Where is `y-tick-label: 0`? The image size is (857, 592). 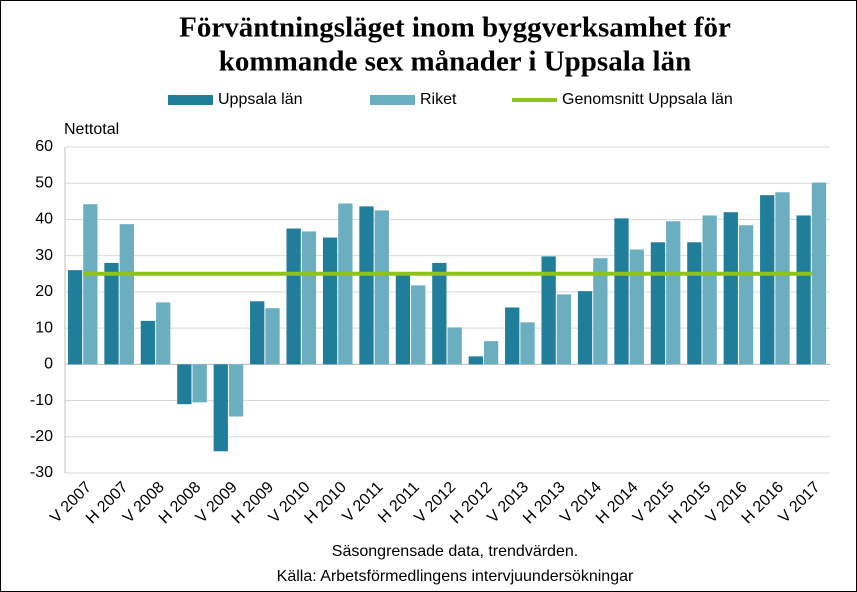
y-tick-label: 0 is located at coordinates (48, 364).